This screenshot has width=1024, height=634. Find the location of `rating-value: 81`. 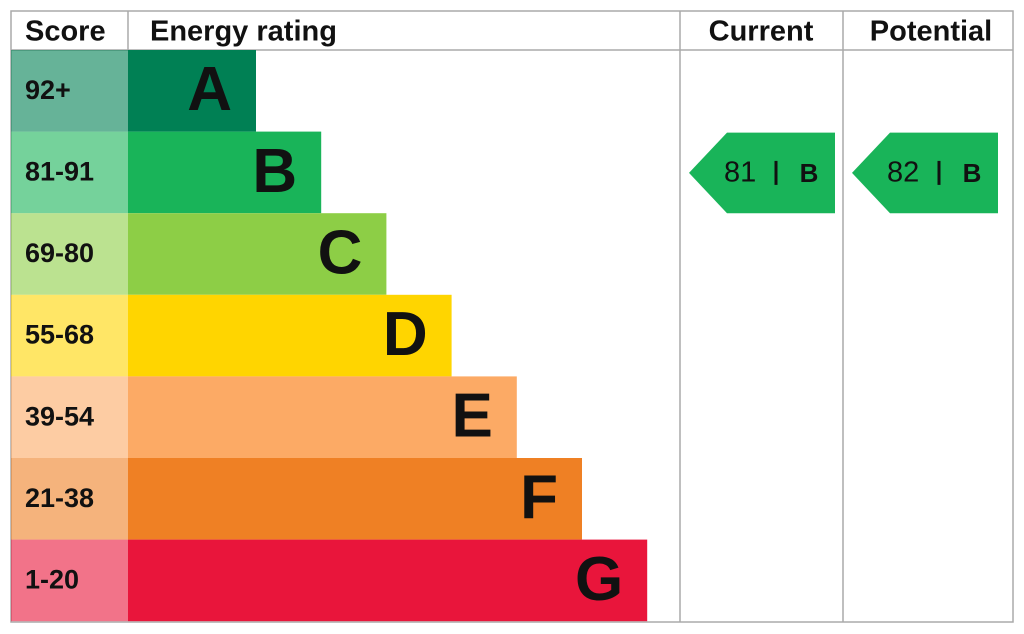

rating-value: 81 is located at coordinates (740, 173).